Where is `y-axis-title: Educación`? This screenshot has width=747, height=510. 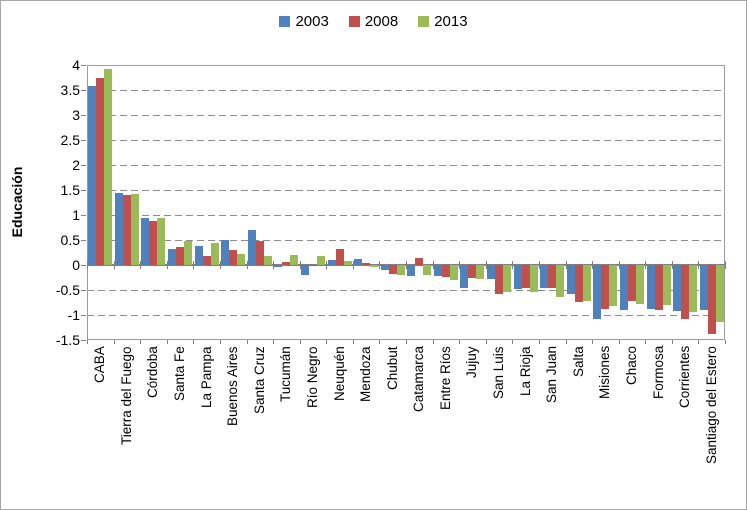 y-axis-title: Educación is located at coordinates (17, 202).